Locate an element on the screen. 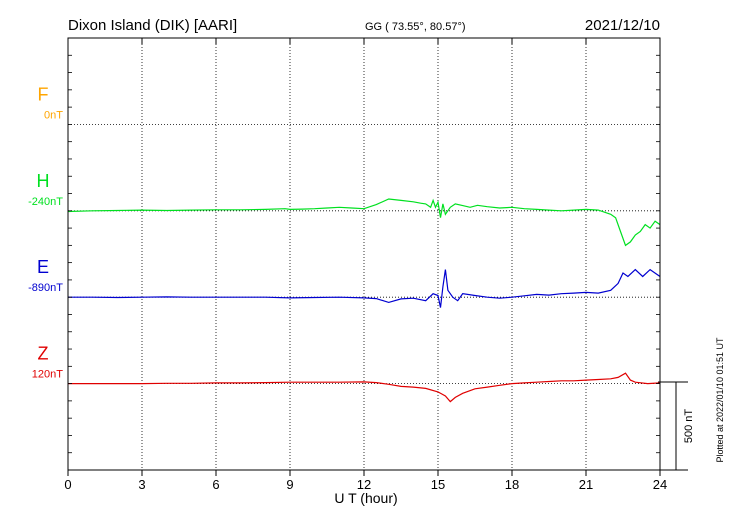  x-tick-label: 3 is located at coordinates (141, 484).